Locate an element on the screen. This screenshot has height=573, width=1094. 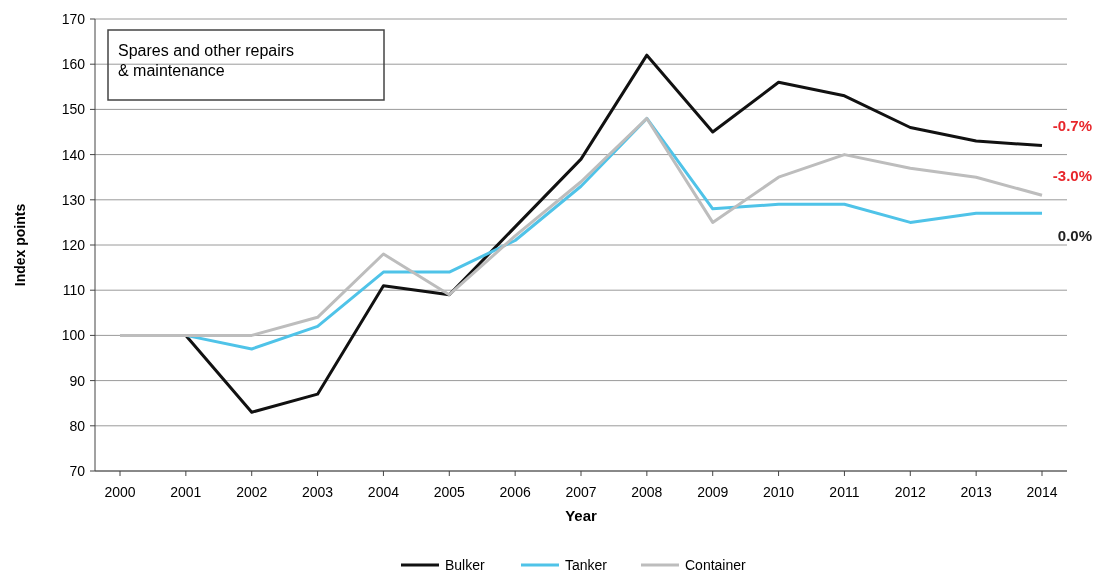
y-tick-label: 130 is located at coordinates (73, 199).